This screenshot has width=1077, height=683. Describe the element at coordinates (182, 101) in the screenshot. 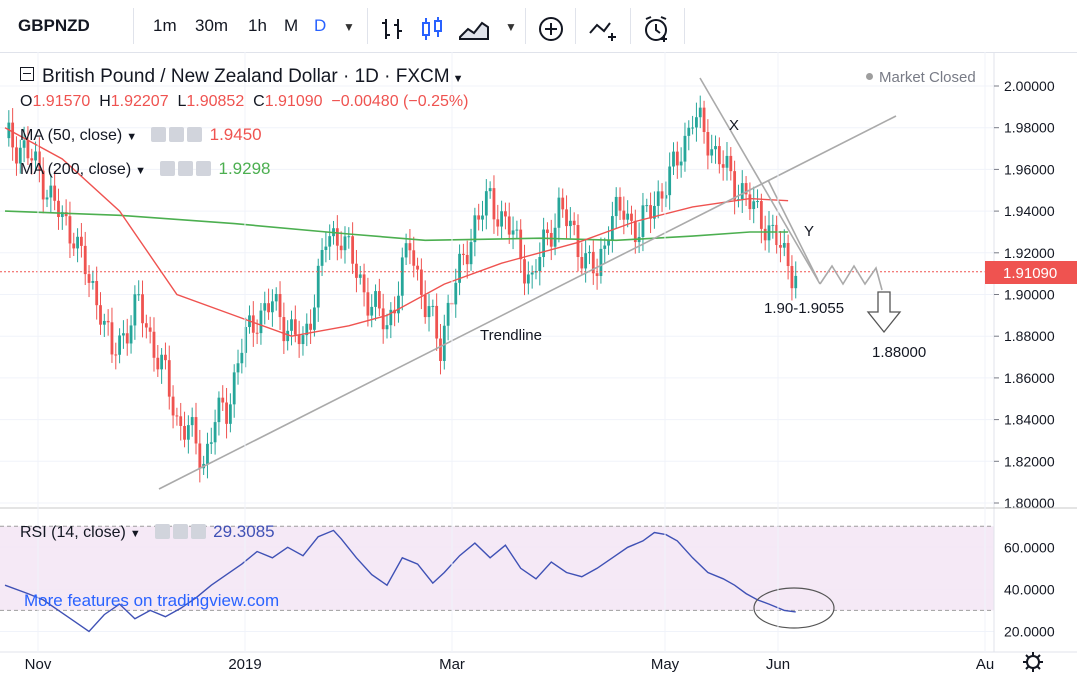

I see `low-label: L` at that location.